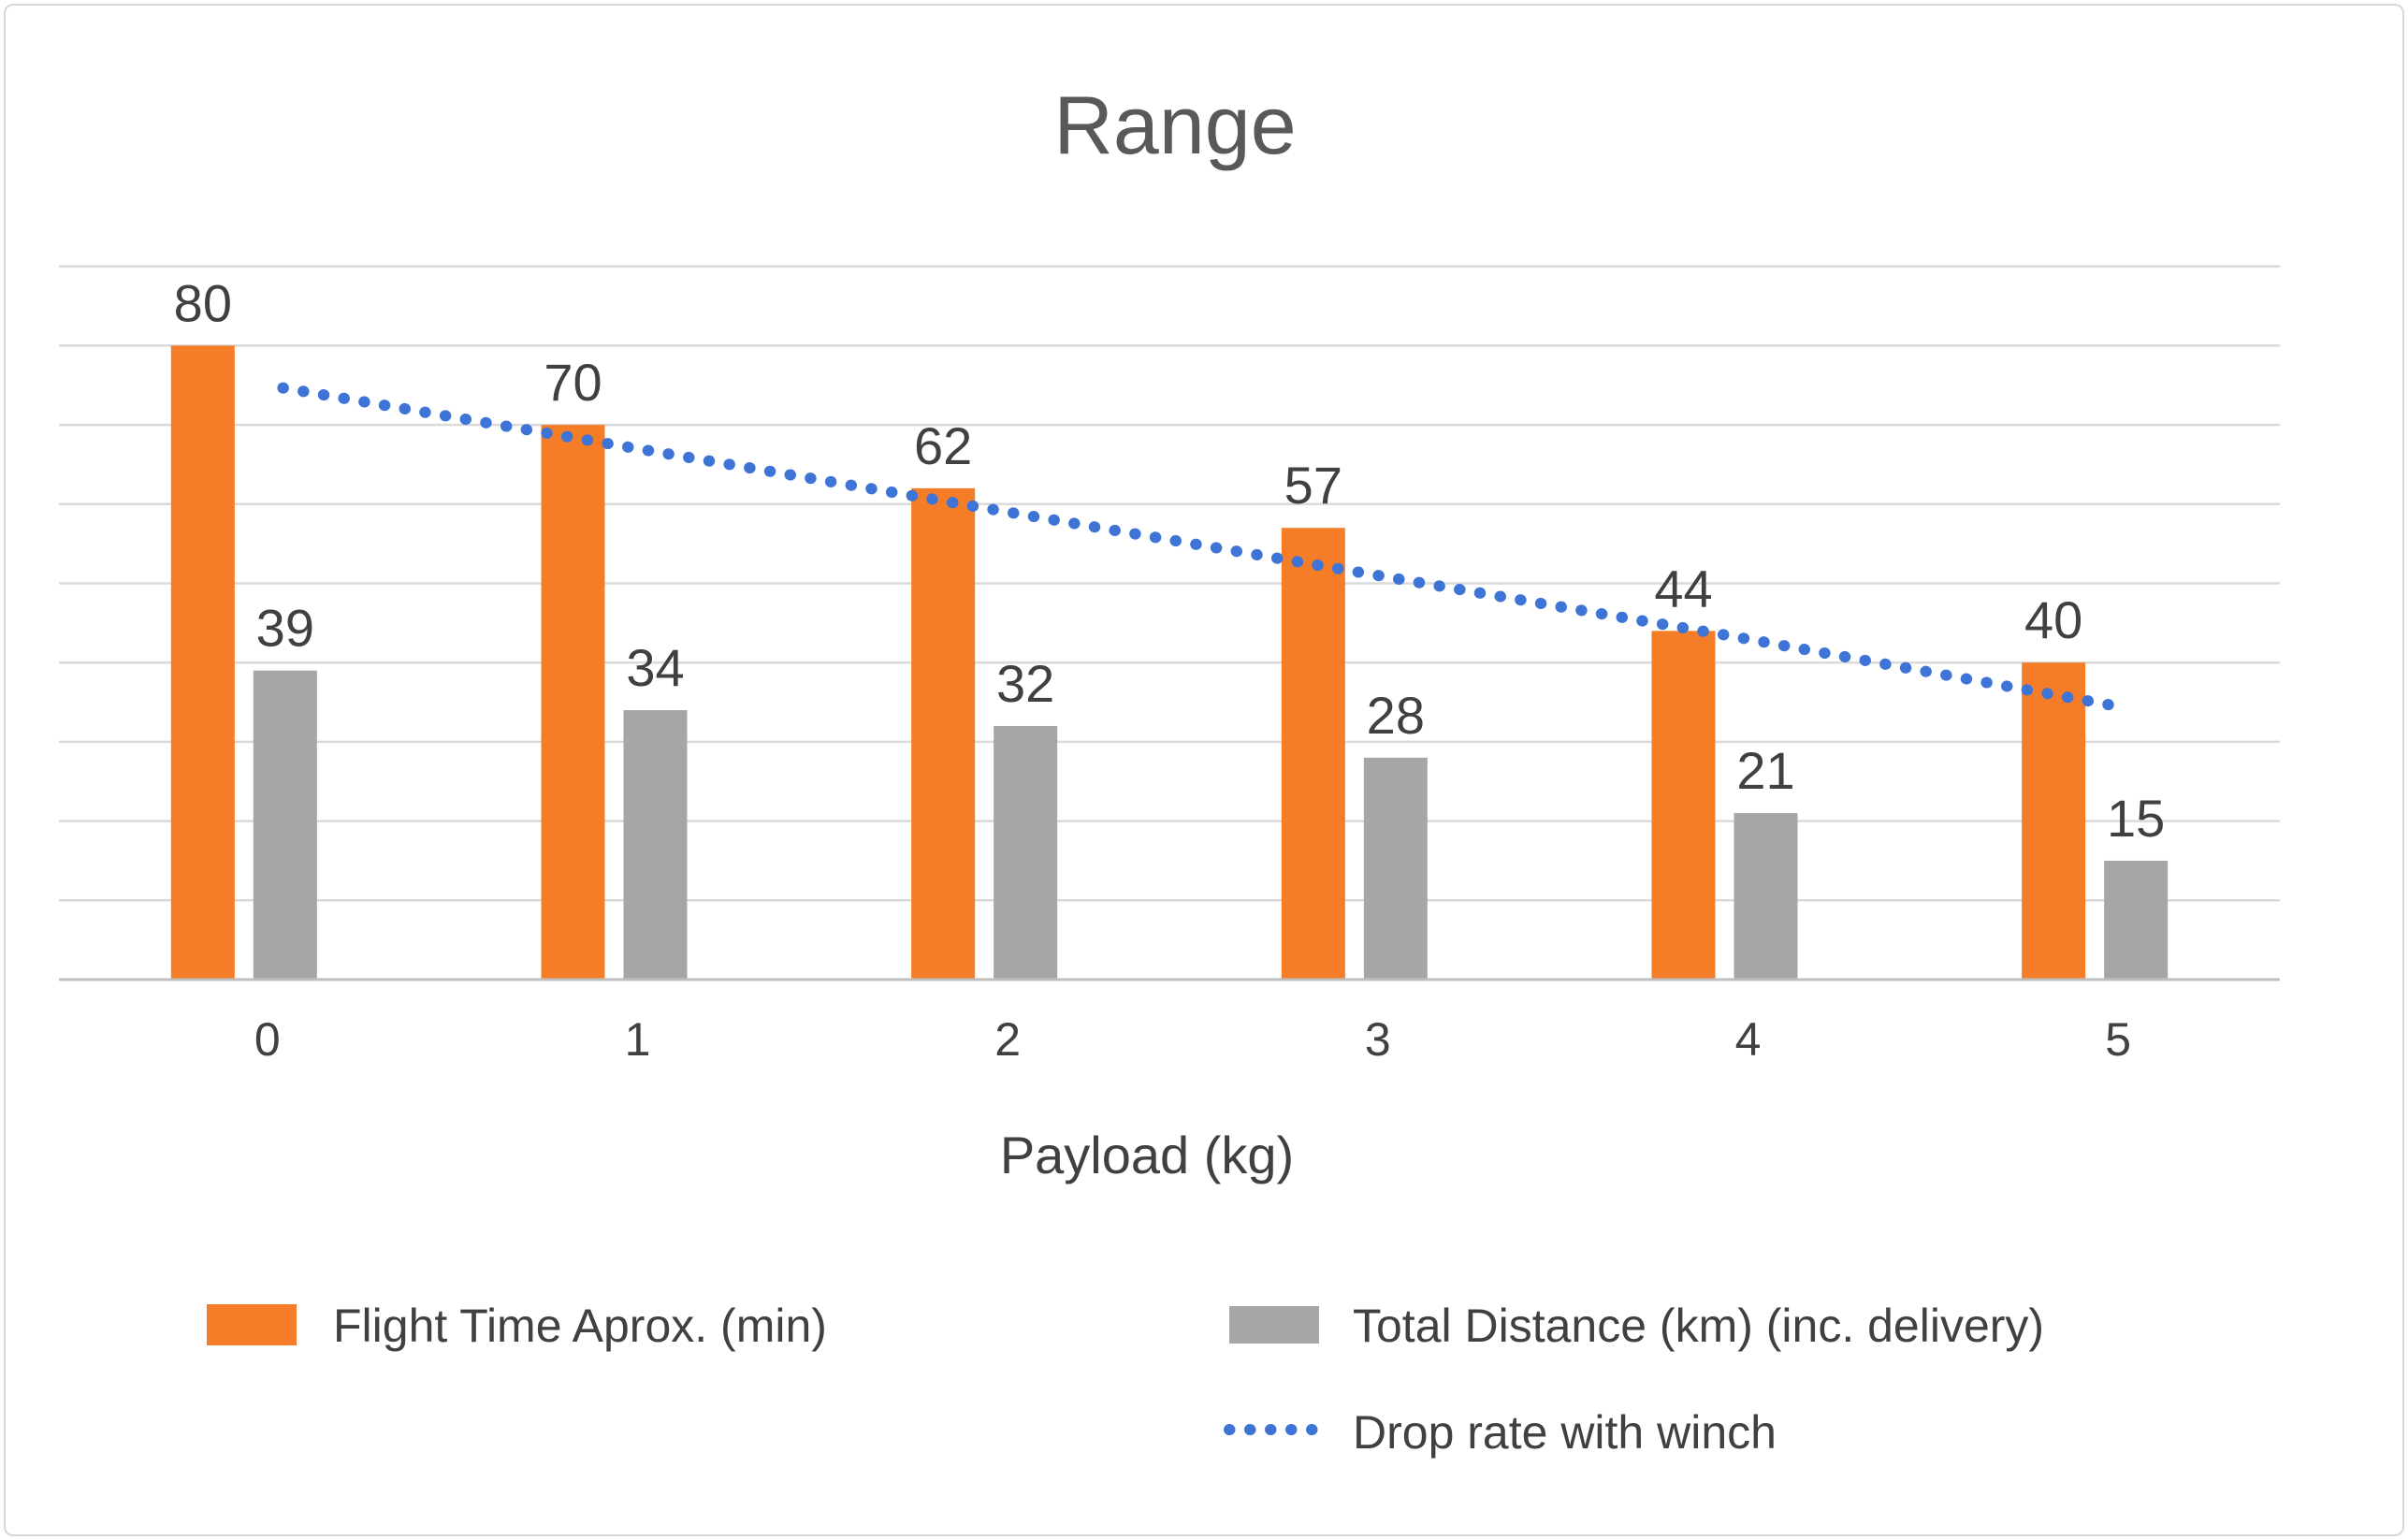  Describe the element at coordinates (1396, 716) in the screenshot. I see `value-label: 28` at that location.